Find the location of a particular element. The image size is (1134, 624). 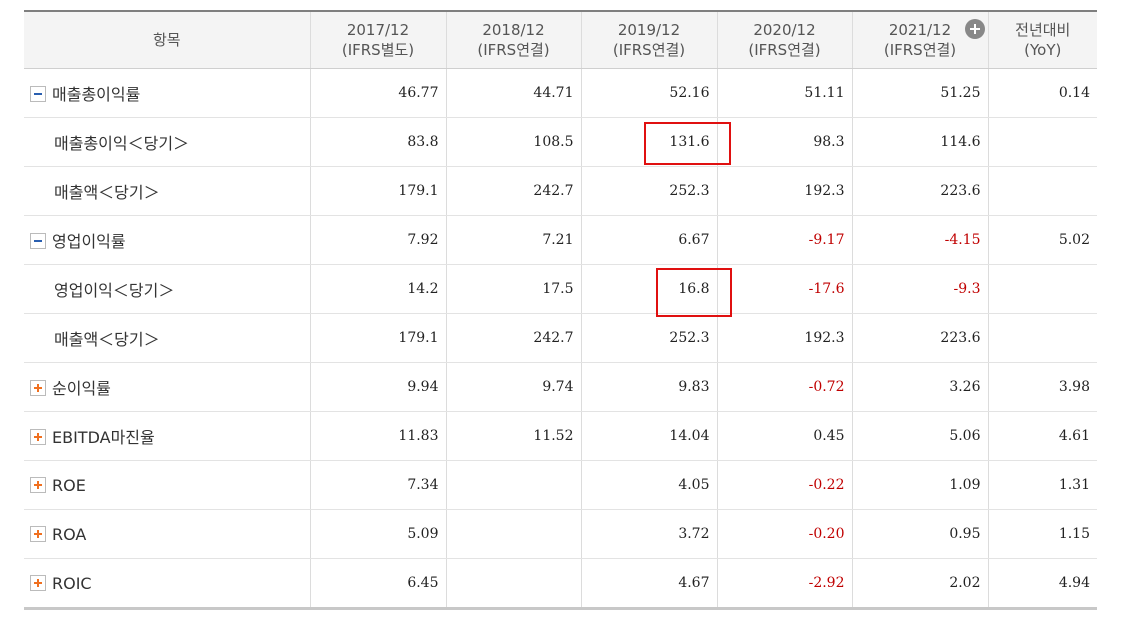

value-cell: 3.98 is located at coordinates (1042, 387).